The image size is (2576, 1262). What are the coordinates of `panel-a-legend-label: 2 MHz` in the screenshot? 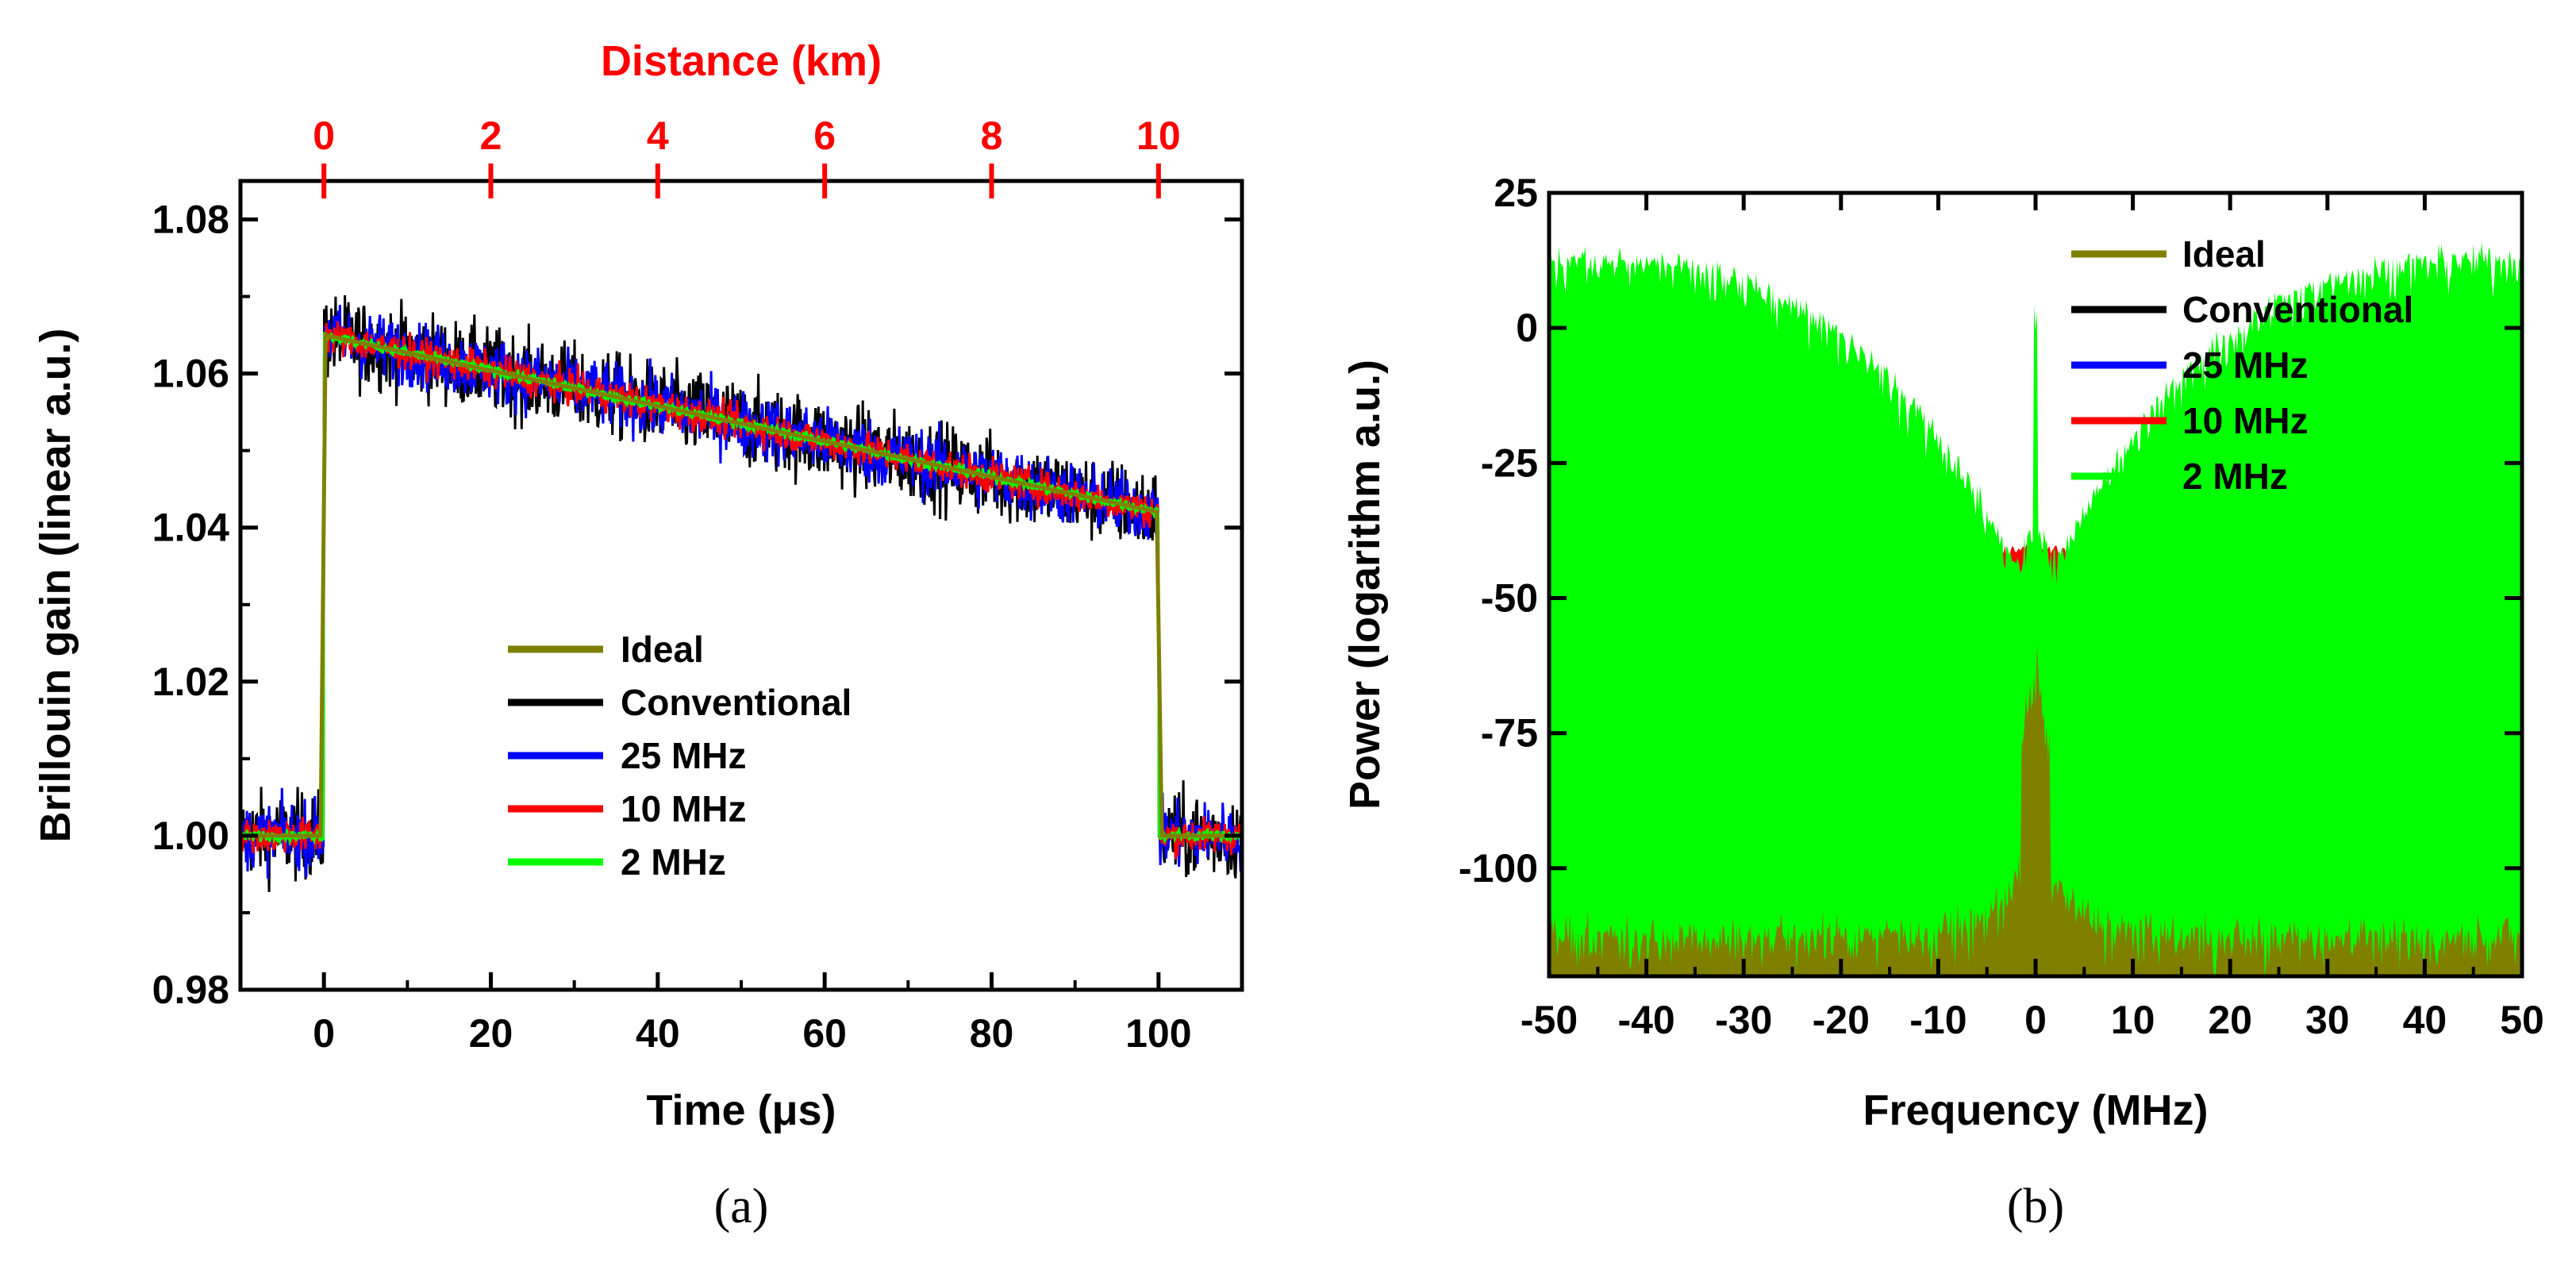 It's located at (673, 862).